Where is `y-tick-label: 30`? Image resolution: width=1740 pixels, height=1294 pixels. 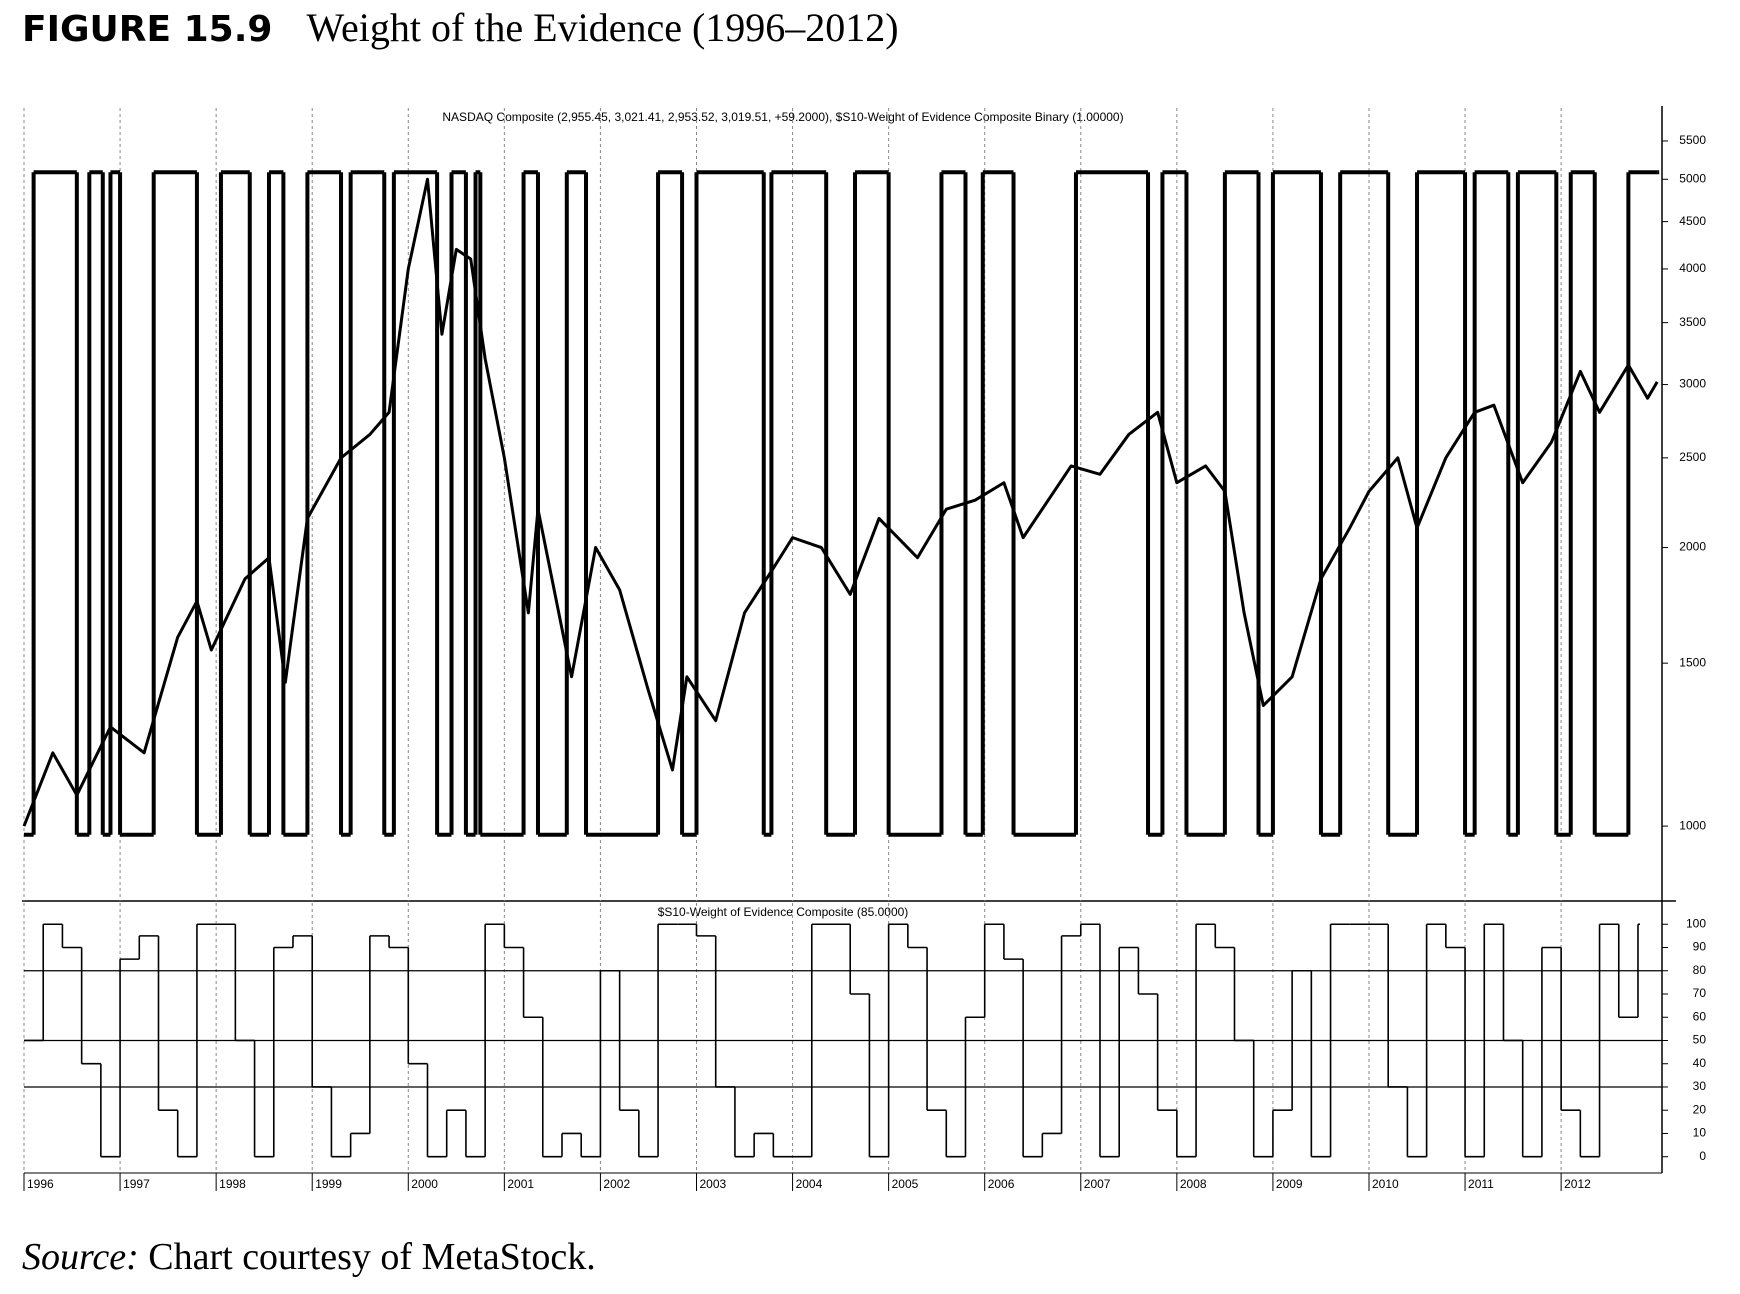 y-tick-label: 30 is located at coordinates (1700, 1086).